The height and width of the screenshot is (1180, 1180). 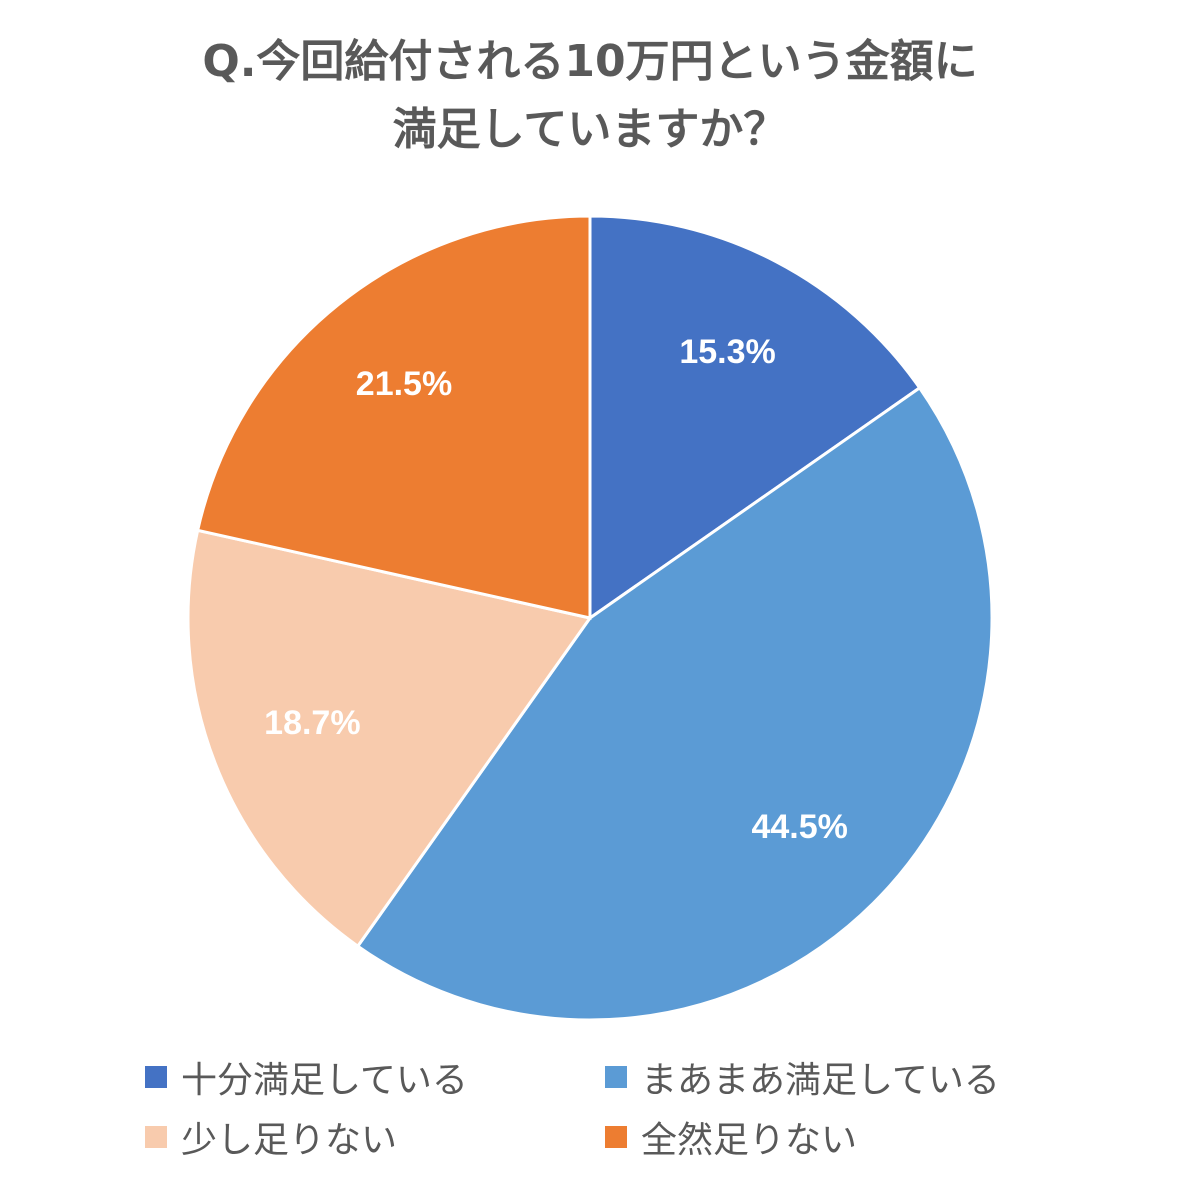 What do you see at coordinates (590, 129) in the screenshot?
I see `chart-title-line-2: 満足していますか？` at bounding box center [590, 129].